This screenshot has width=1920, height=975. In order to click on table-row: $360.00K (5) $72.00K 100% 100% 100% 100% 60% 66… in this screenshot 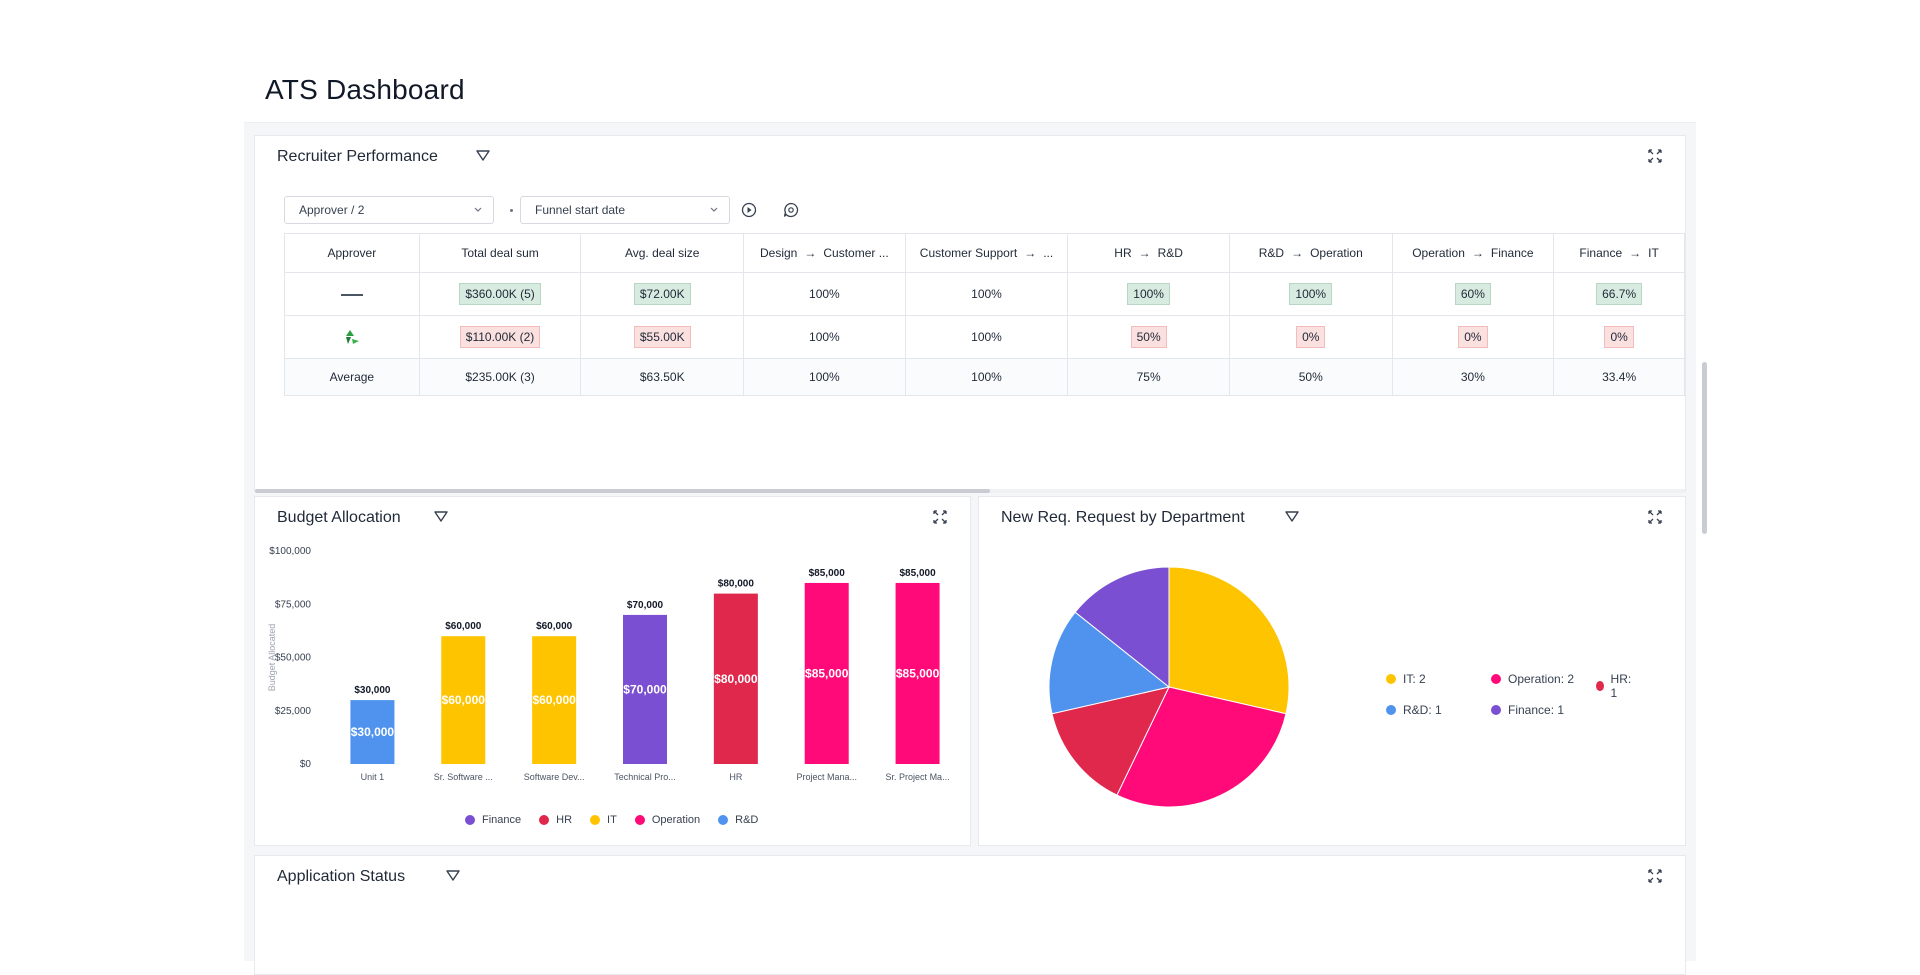, I will do `click(984, 294)`.